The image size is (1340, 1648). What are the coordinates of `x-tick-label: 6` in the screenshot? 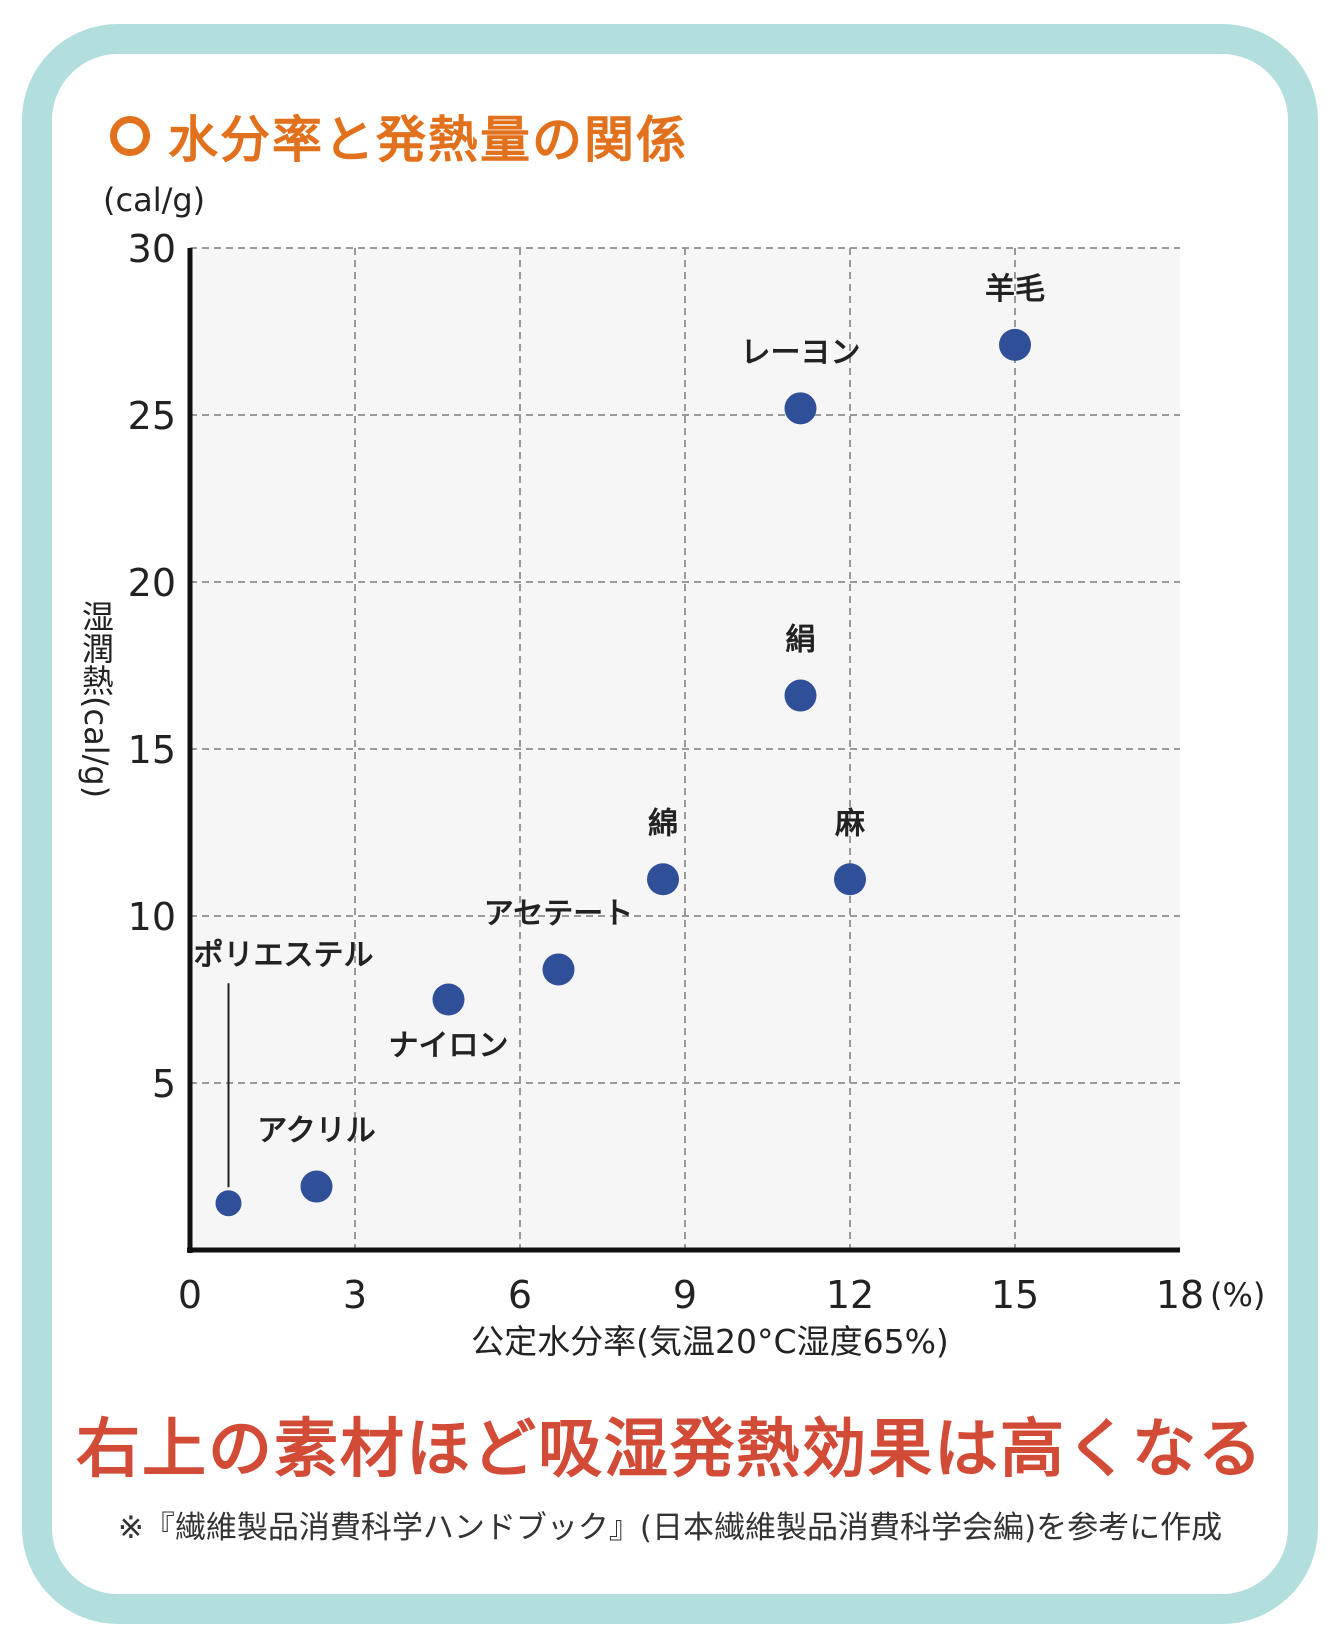 It's located at (520, 1295).